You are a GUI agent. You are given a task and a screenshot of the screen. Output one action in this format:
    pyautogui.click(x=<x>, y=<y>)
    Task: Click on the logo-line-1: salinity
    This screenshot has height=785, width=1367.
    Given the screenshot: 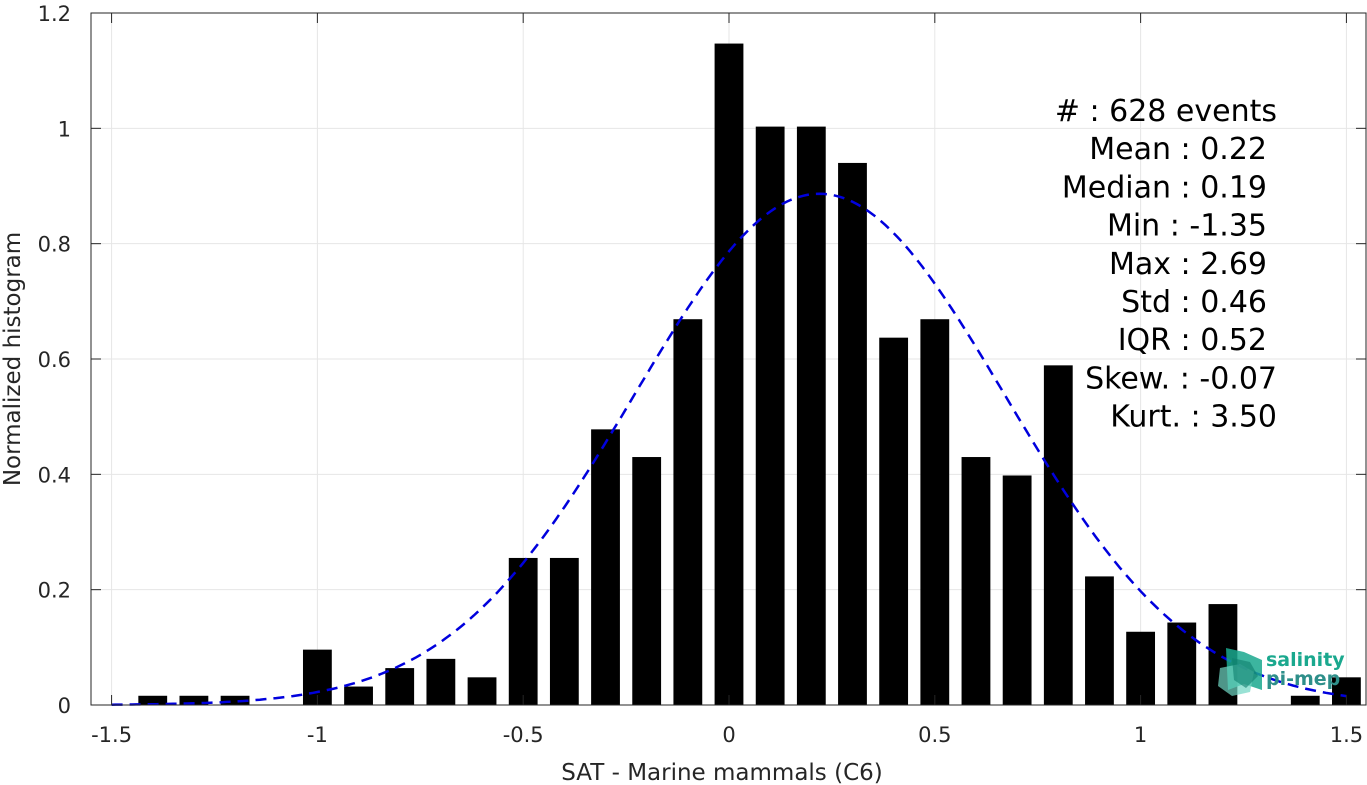 What is the action you would take?
    pyautogui.click(x=1305, y=660)
    